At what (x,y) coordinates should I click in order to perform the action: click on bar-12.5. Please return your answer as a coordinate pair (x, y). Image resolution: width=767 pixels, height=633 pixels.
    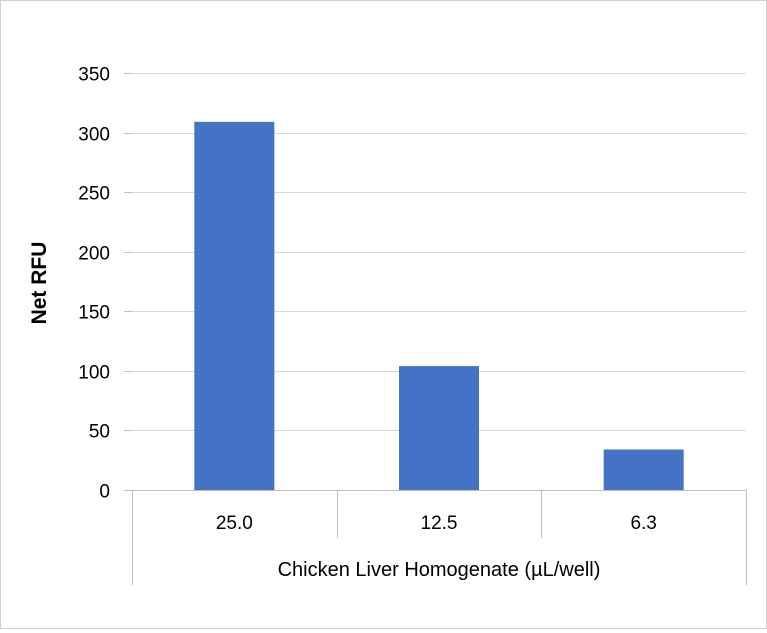
    Looking at the image, I should click on (439, 428).